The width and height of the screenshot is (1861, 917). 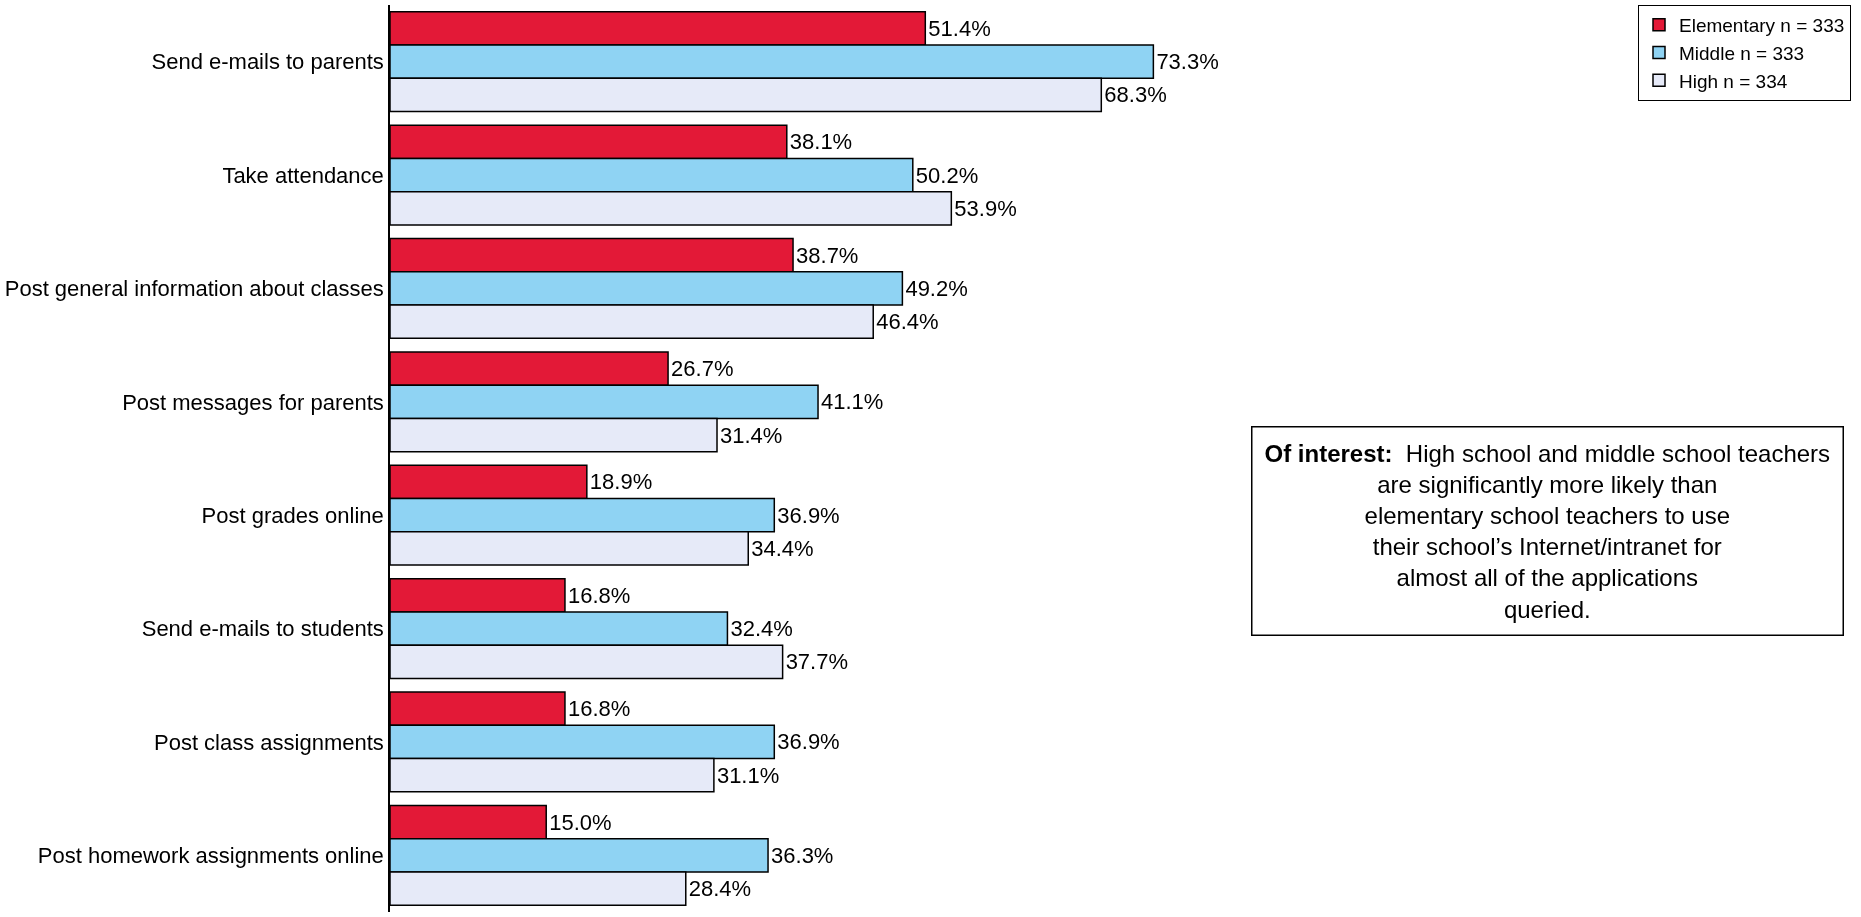 What do you see at coordinates (852, 402) in the screenshot?
I see `data-label: 41.1%` at bounding box center [852, 402].